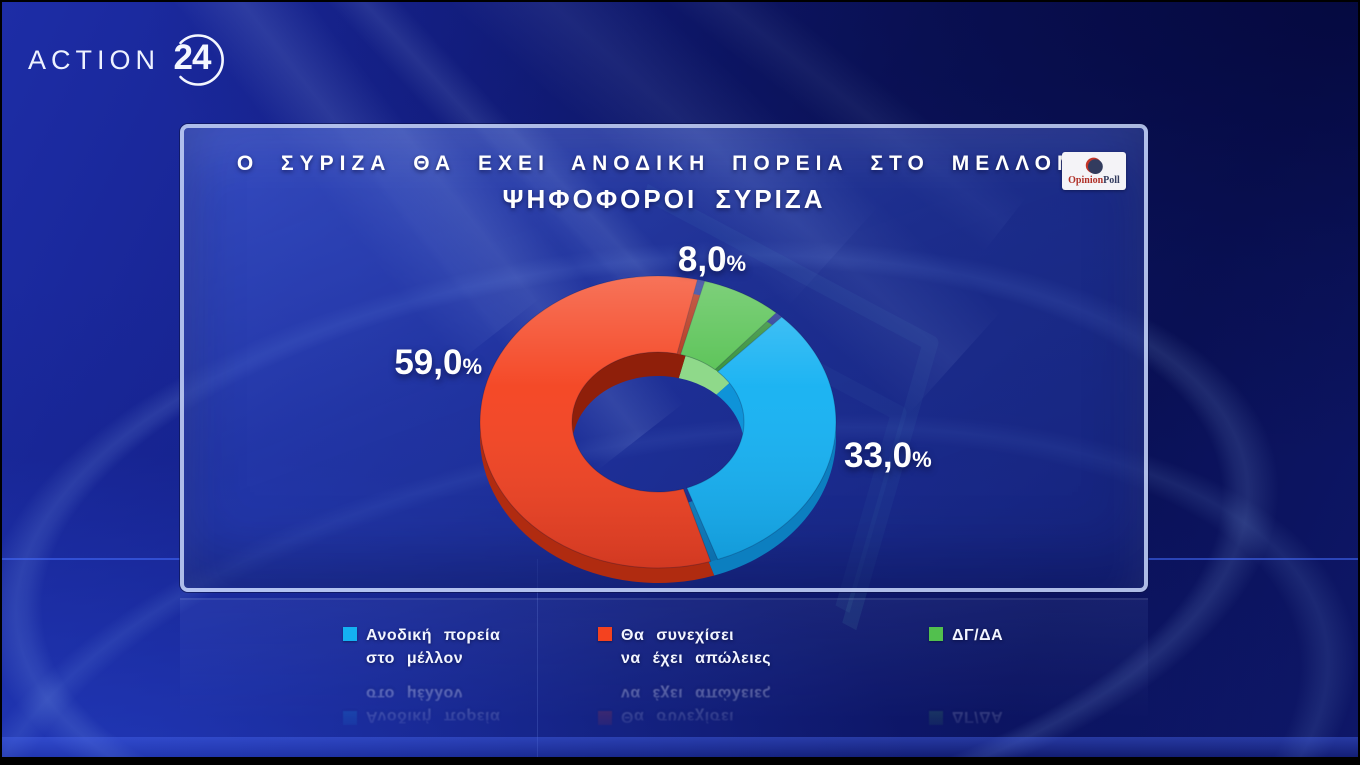  I want to click on legend-item-upward: Ανοδική πορεία στο μέλλον, so click(421, 647).